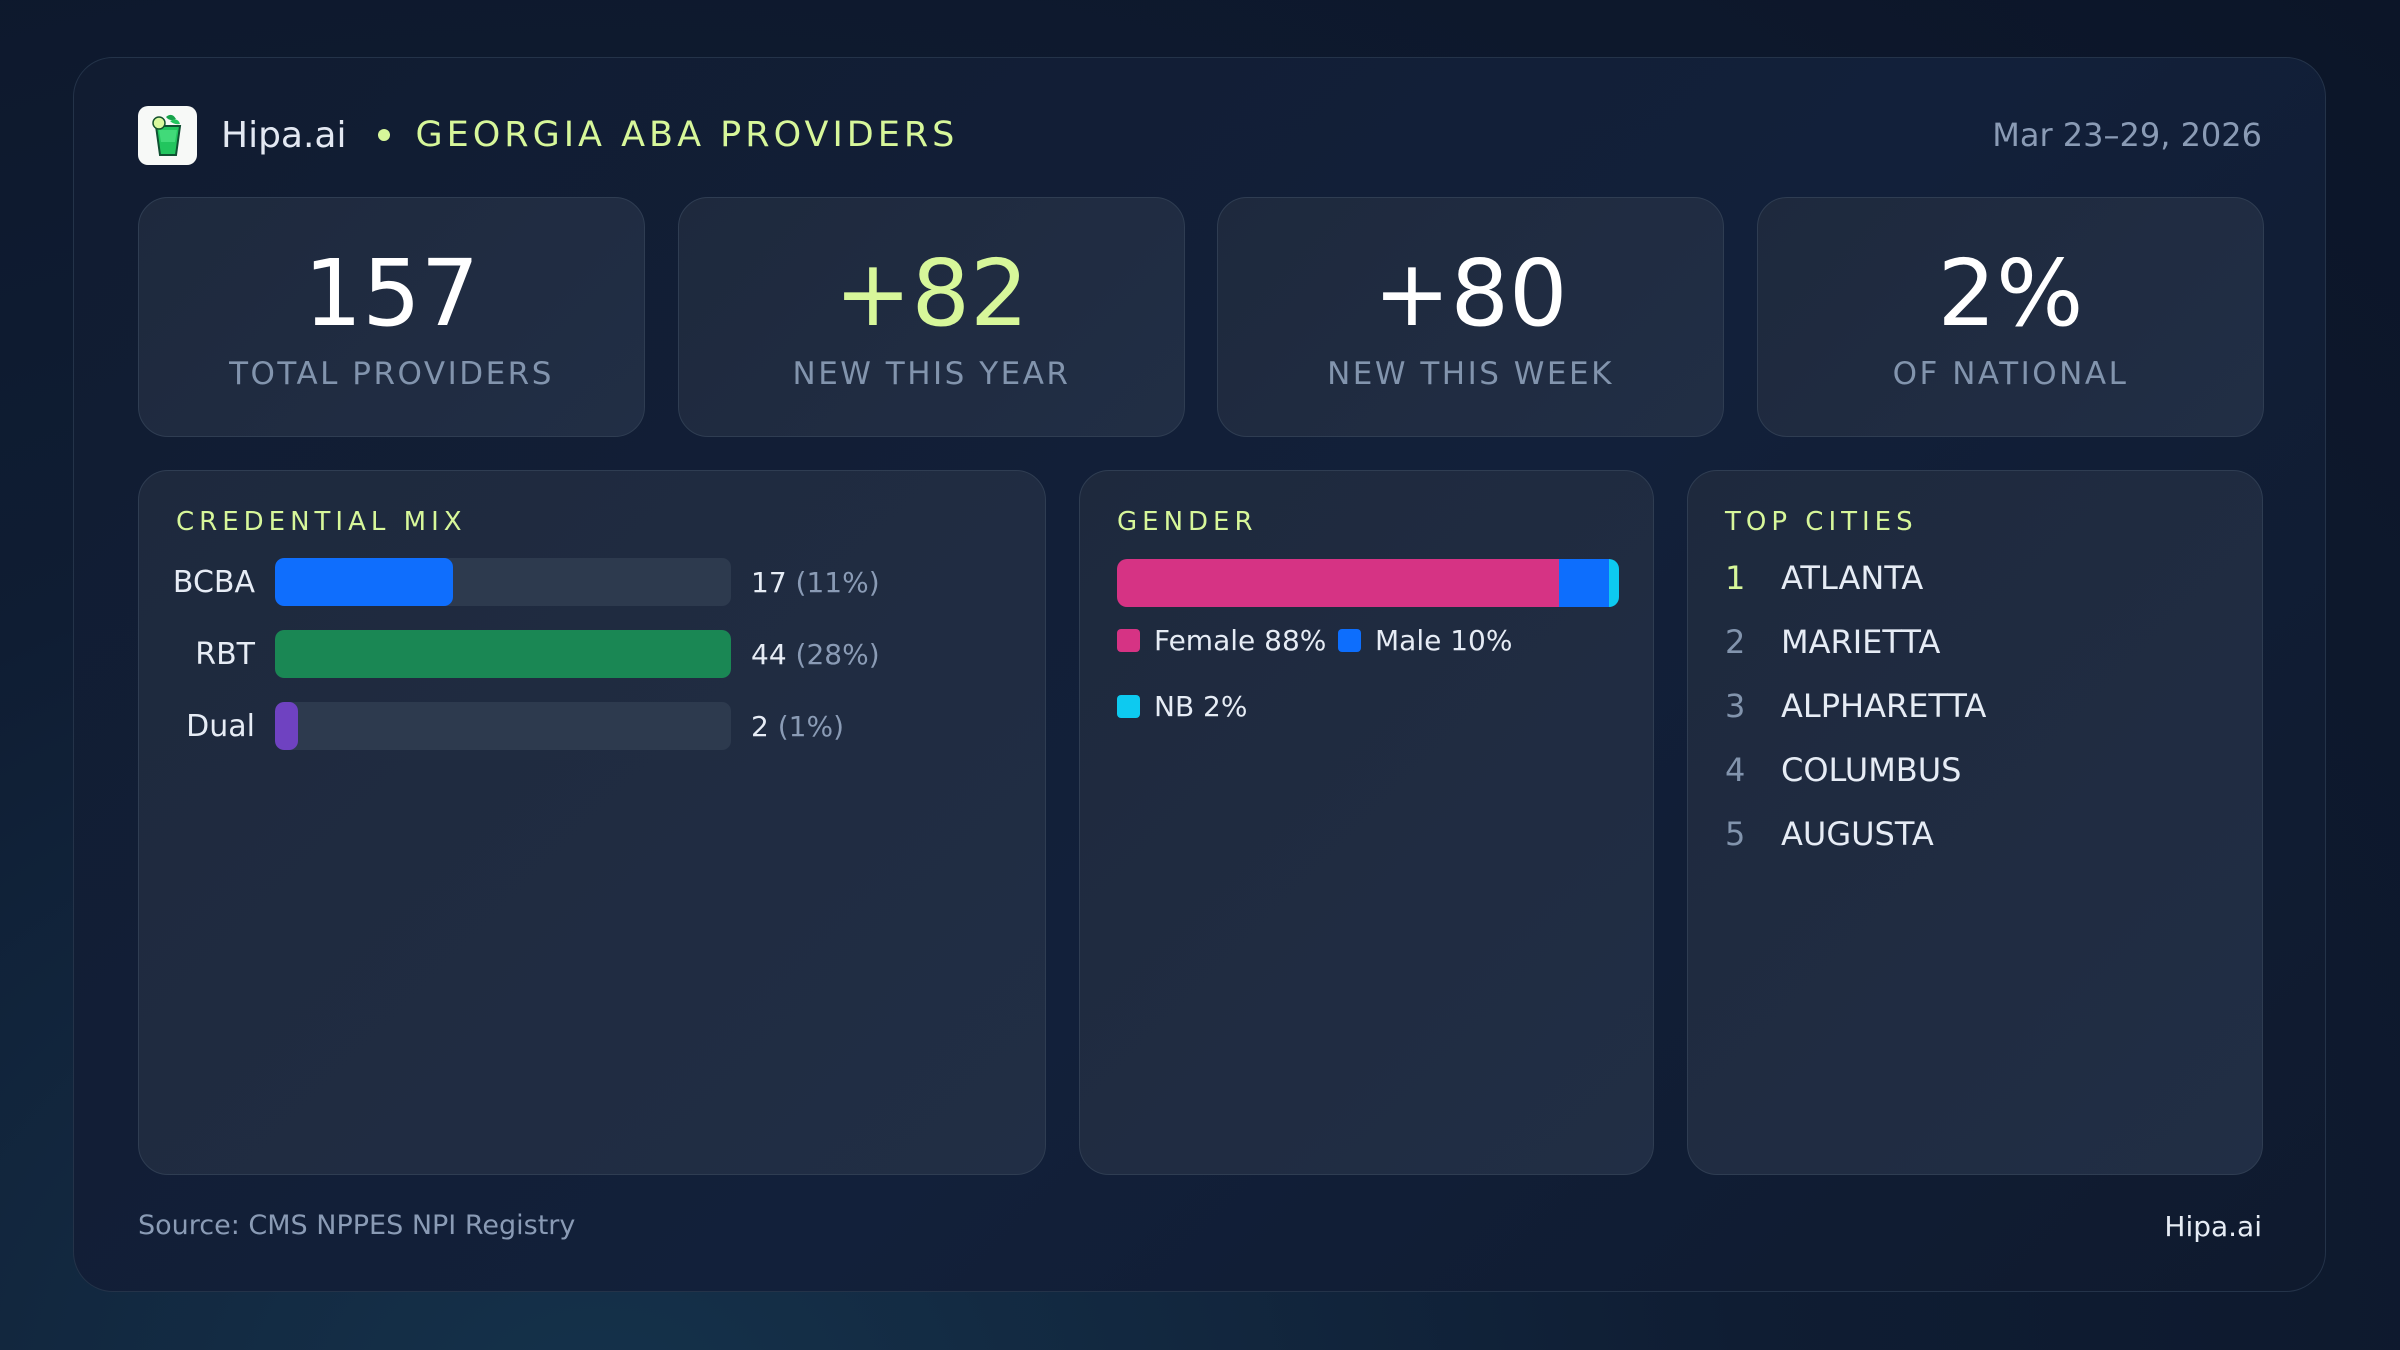 This screenshot has width=2400, height=1350. What do you see at coordinates (811, 726) in the screenshot?
I see `credential-pct: (1%)` at bounding box center [811, 726].